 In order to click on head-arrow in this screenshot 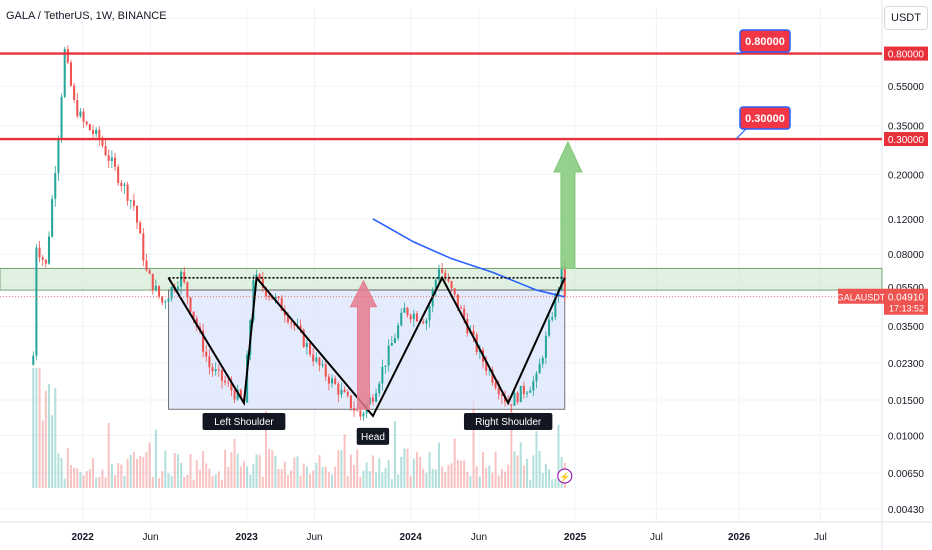, I will do `click(363, 344)`.